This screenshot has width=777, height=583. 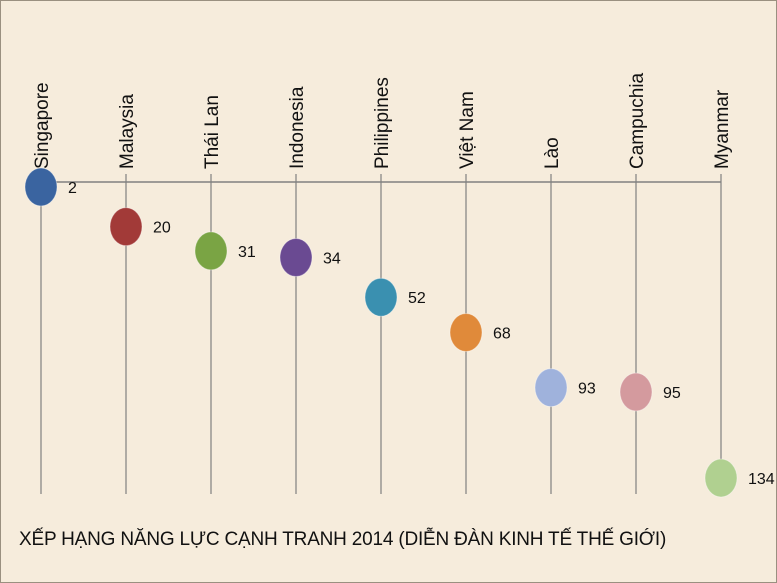 What do you see at coordinates (247, 252) in the screenshot?
I see `value-label-3: 31` at bounding box center [247, 252].